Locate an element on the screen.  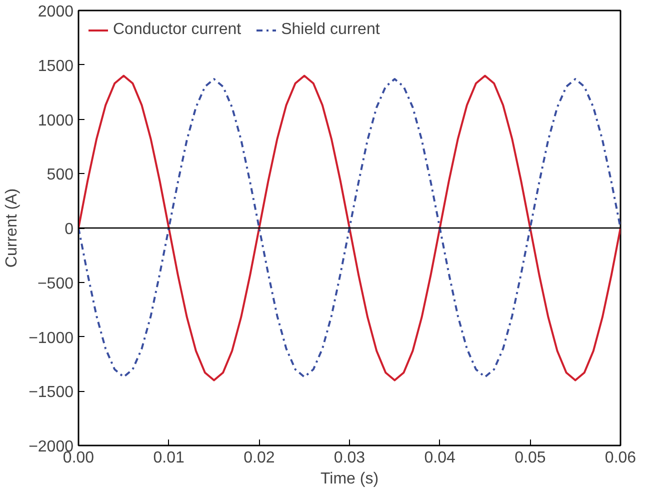
y-axis-title: Current (A) is located at coordinates (12, 228).